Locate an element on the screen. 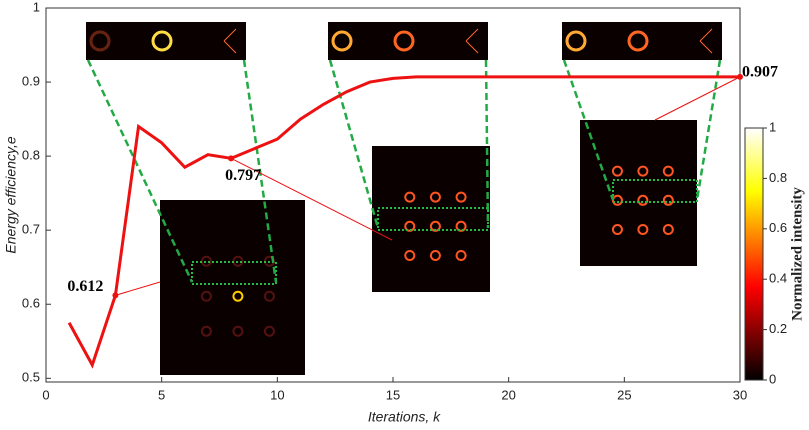  x-tick-label: 5 is located at coordinates (161, 394).